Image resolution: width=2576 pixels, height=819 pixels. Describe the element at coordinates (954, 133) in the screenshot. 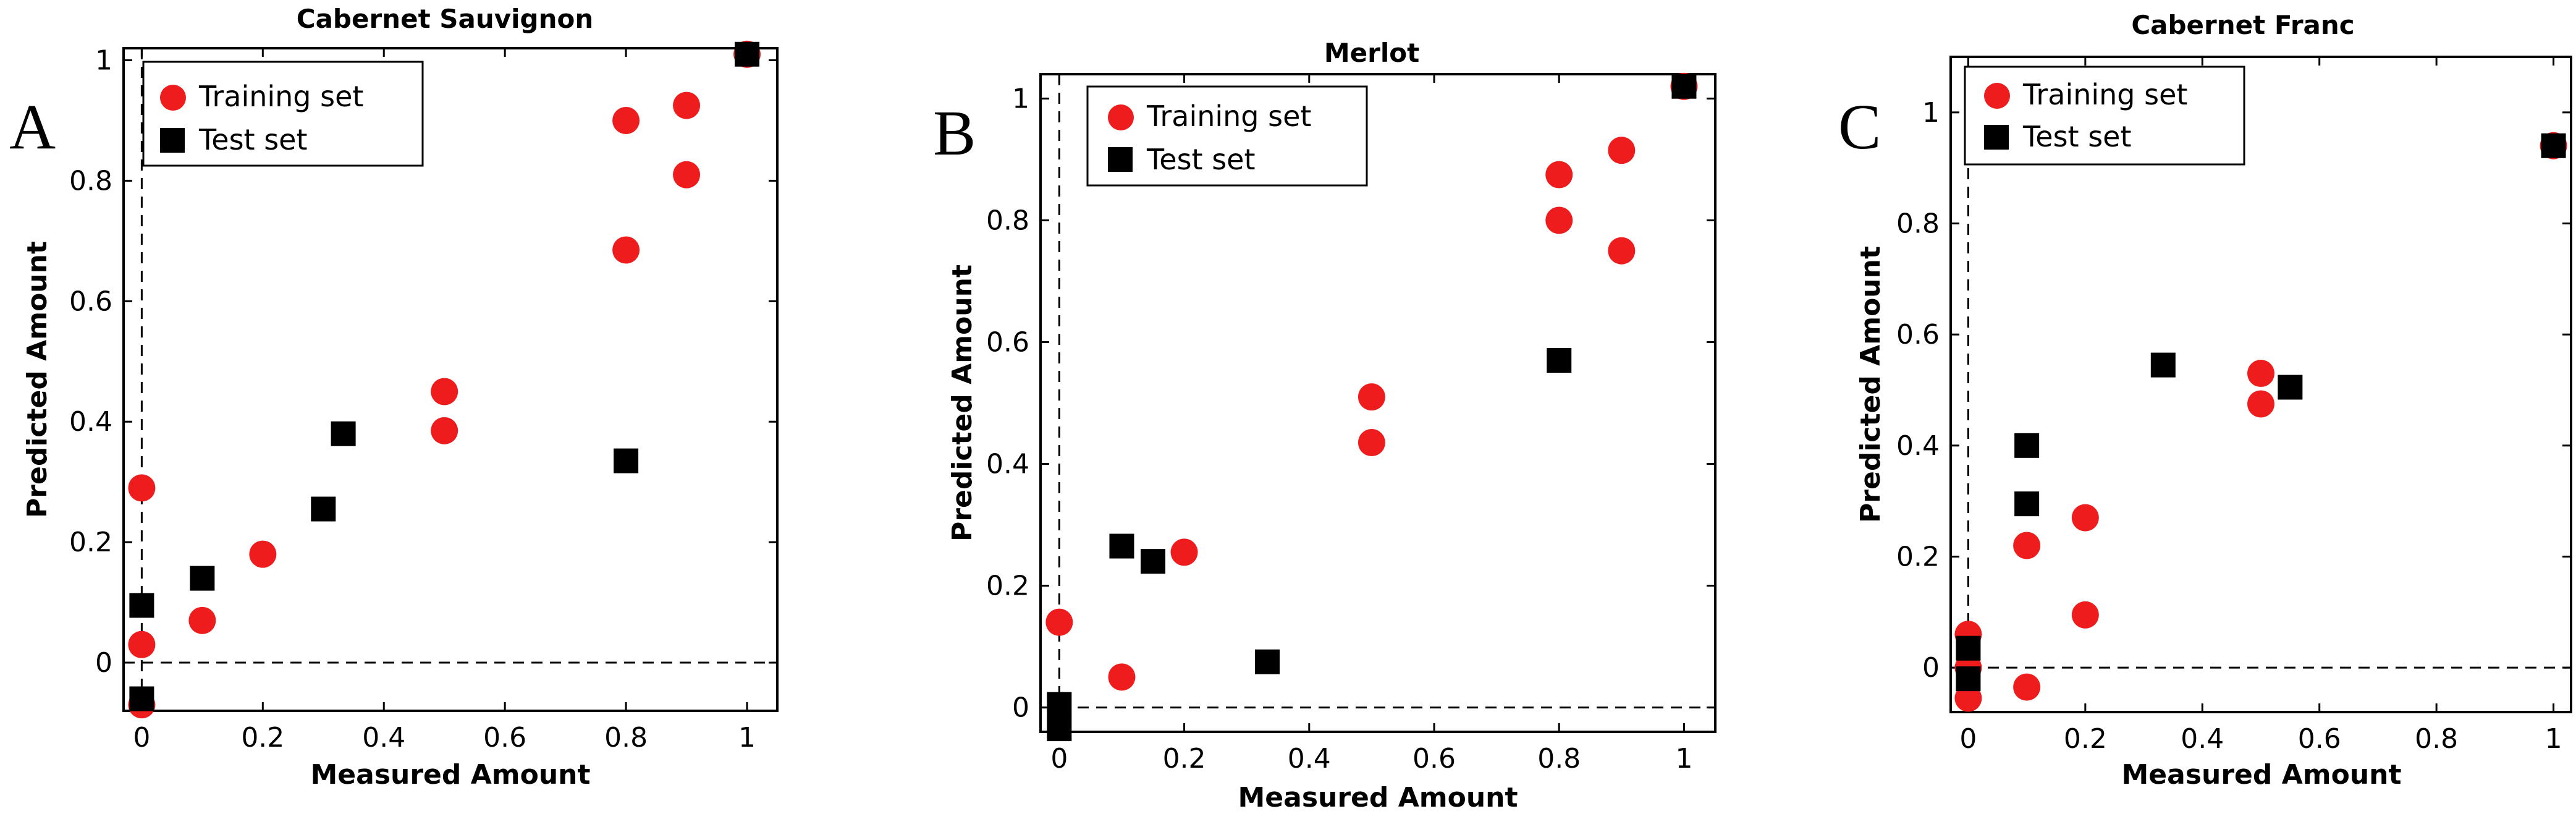

I see `panel-letter: B` at that location.